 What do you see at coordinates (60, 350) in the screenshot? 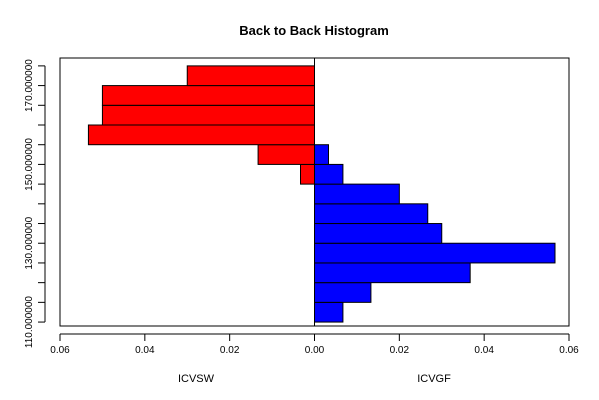
I see `x-tick-label-left-0: 0.06` at bounding box center [60, 350].